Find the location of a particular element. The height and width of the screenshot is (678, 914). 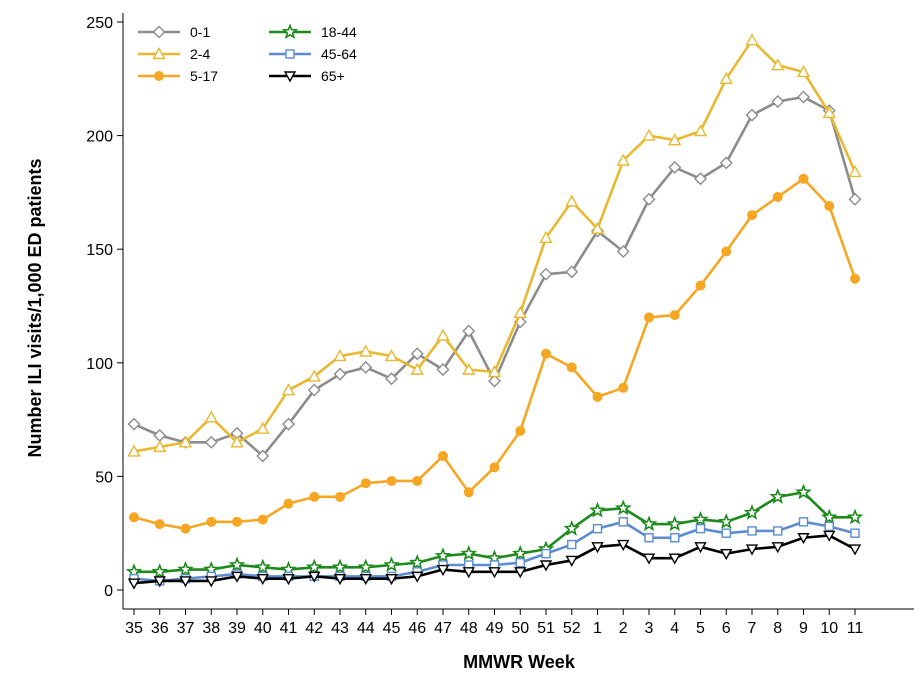

x-tick-label: 39 is located at coordinates (237, 628).